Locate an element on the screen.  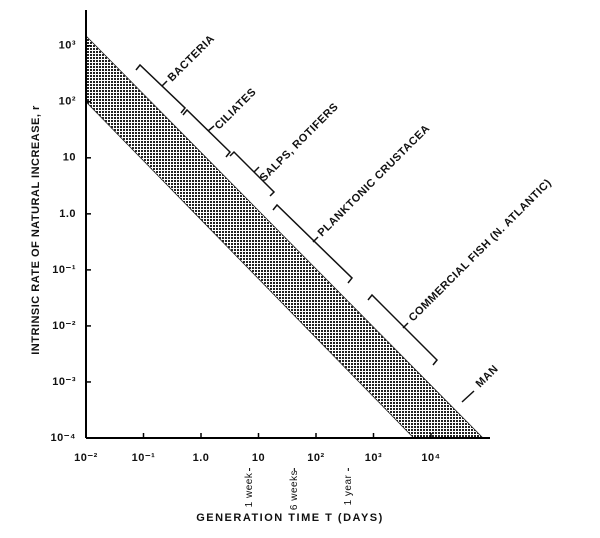
y-tick-label: 10⁻¹ is located at coordinates (64, 270).